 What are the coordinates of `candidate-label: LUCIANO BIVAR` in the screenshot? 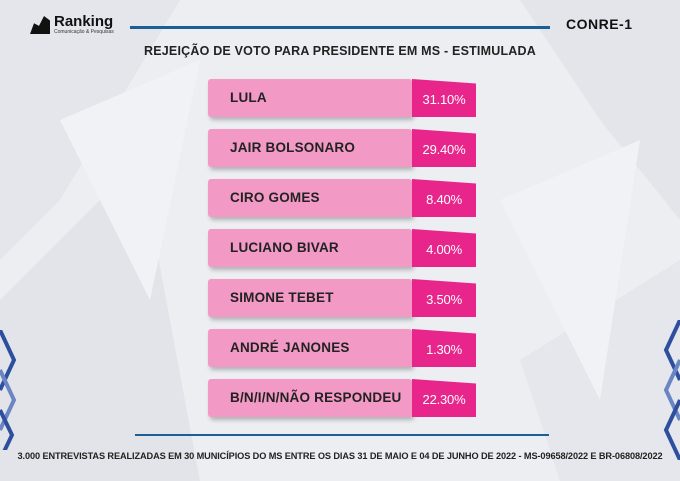 It's located at (284, 247).